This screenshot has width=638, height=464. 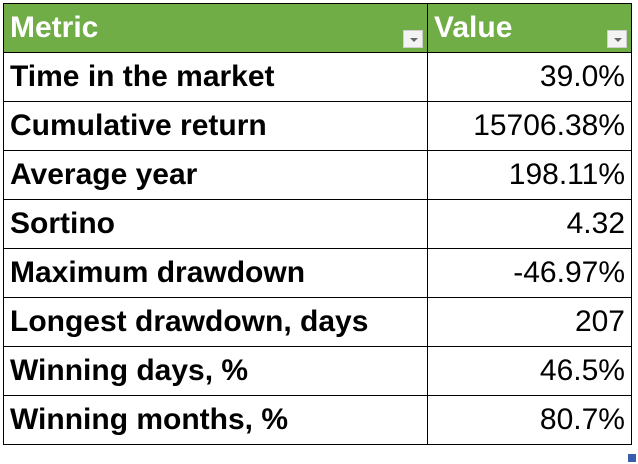 I want to click on value-cell: 46.5%, so click(x=529, y=371).